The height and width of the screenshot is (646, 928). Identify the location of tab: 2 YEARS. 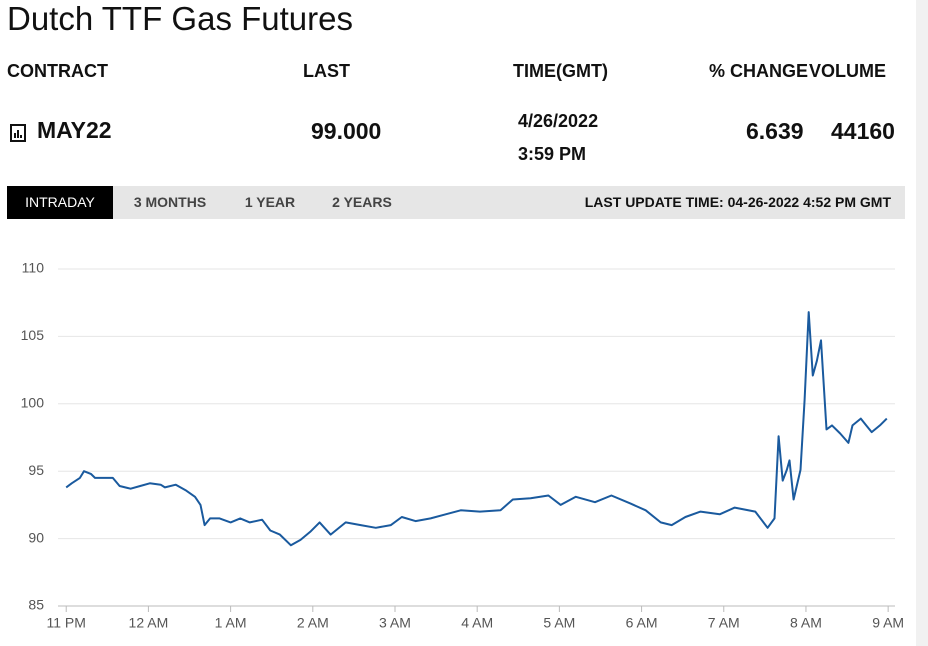
(362, 202).